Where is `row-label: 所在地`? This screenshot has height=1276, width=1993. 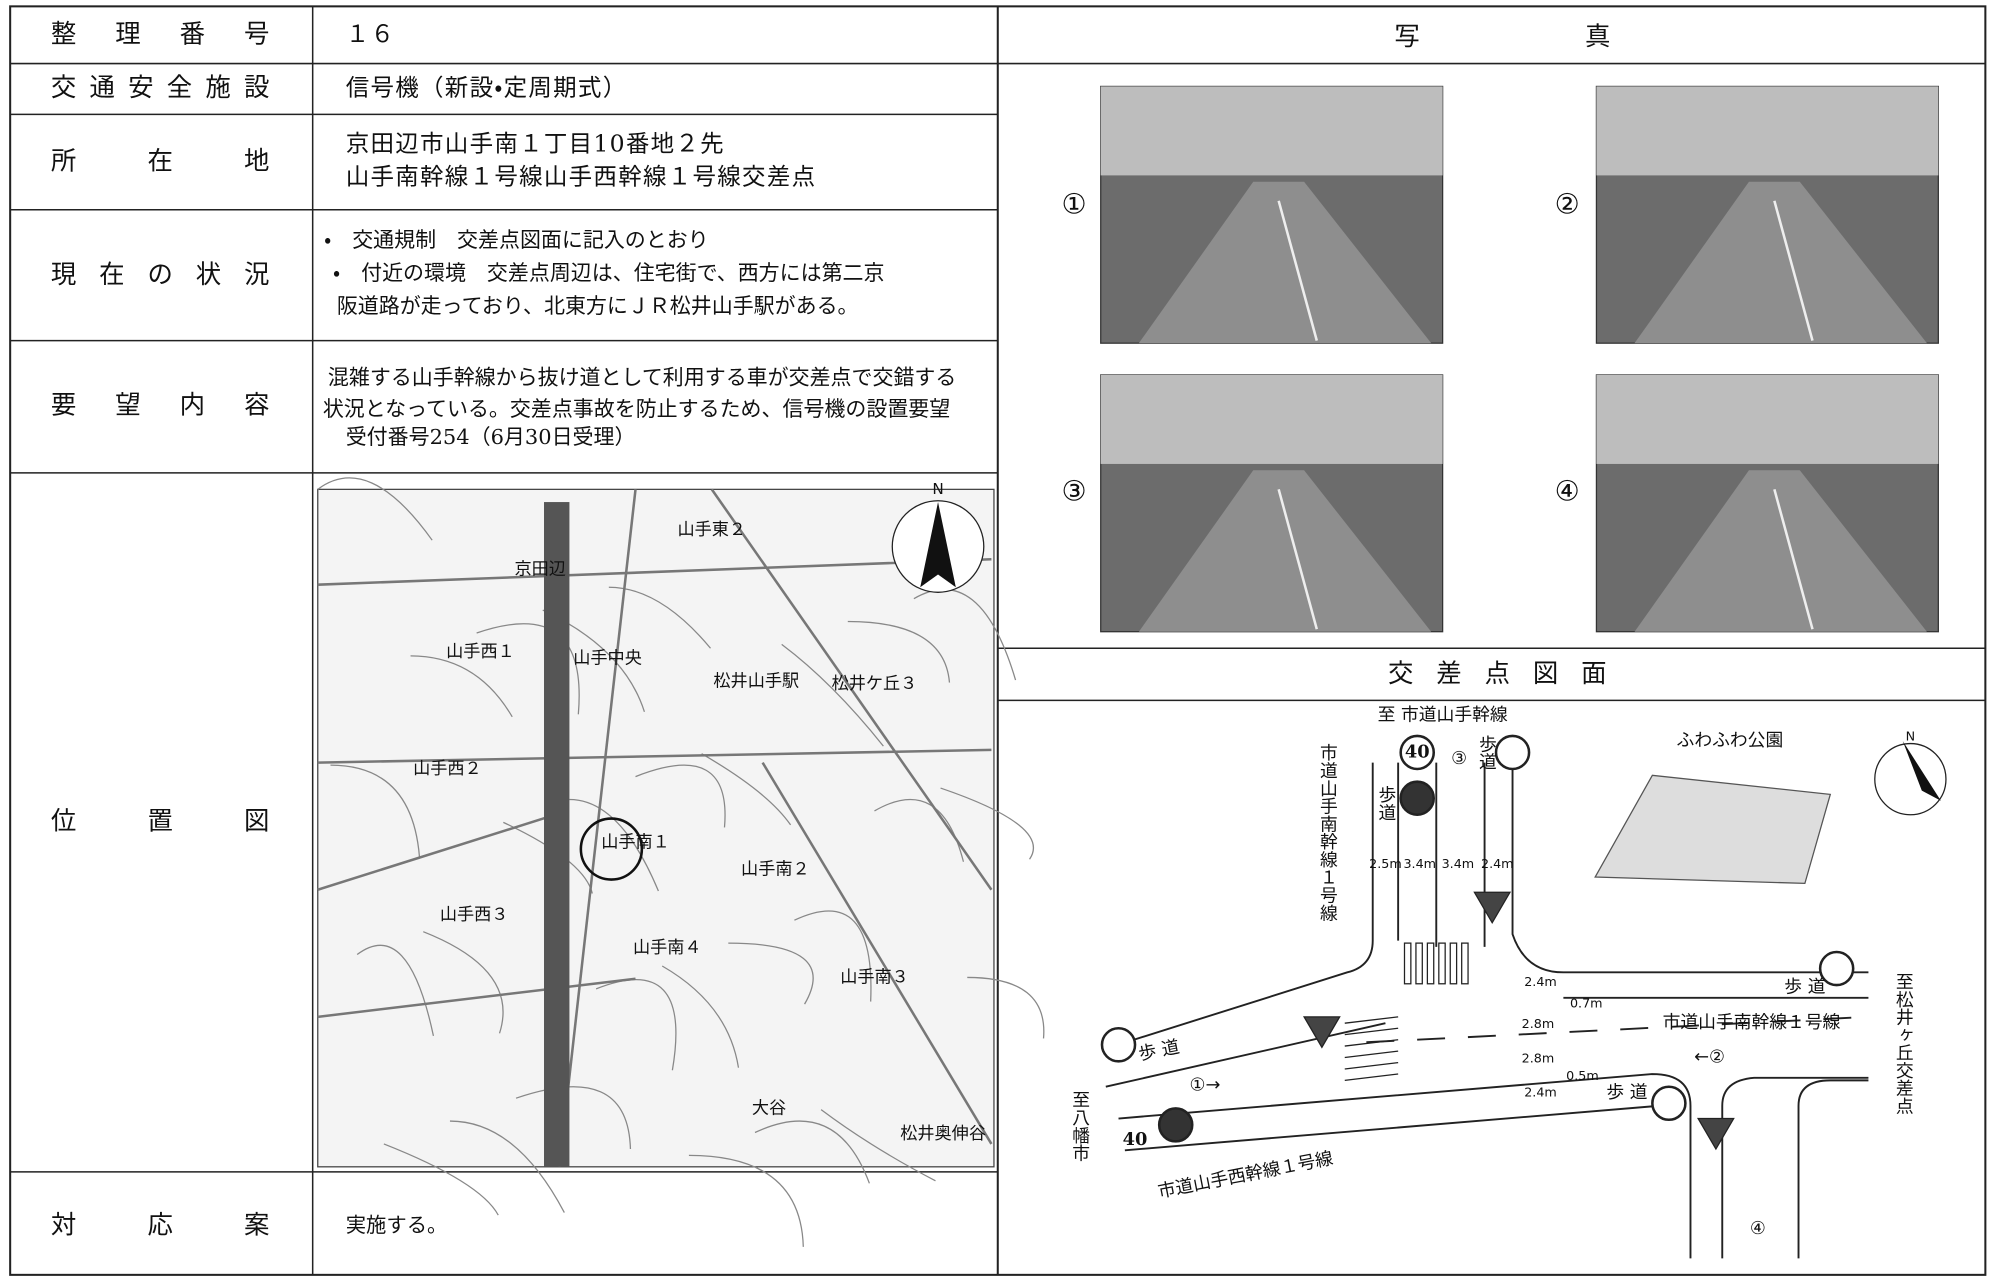 row-label: 所在地 is located at coordinates (160, 161).